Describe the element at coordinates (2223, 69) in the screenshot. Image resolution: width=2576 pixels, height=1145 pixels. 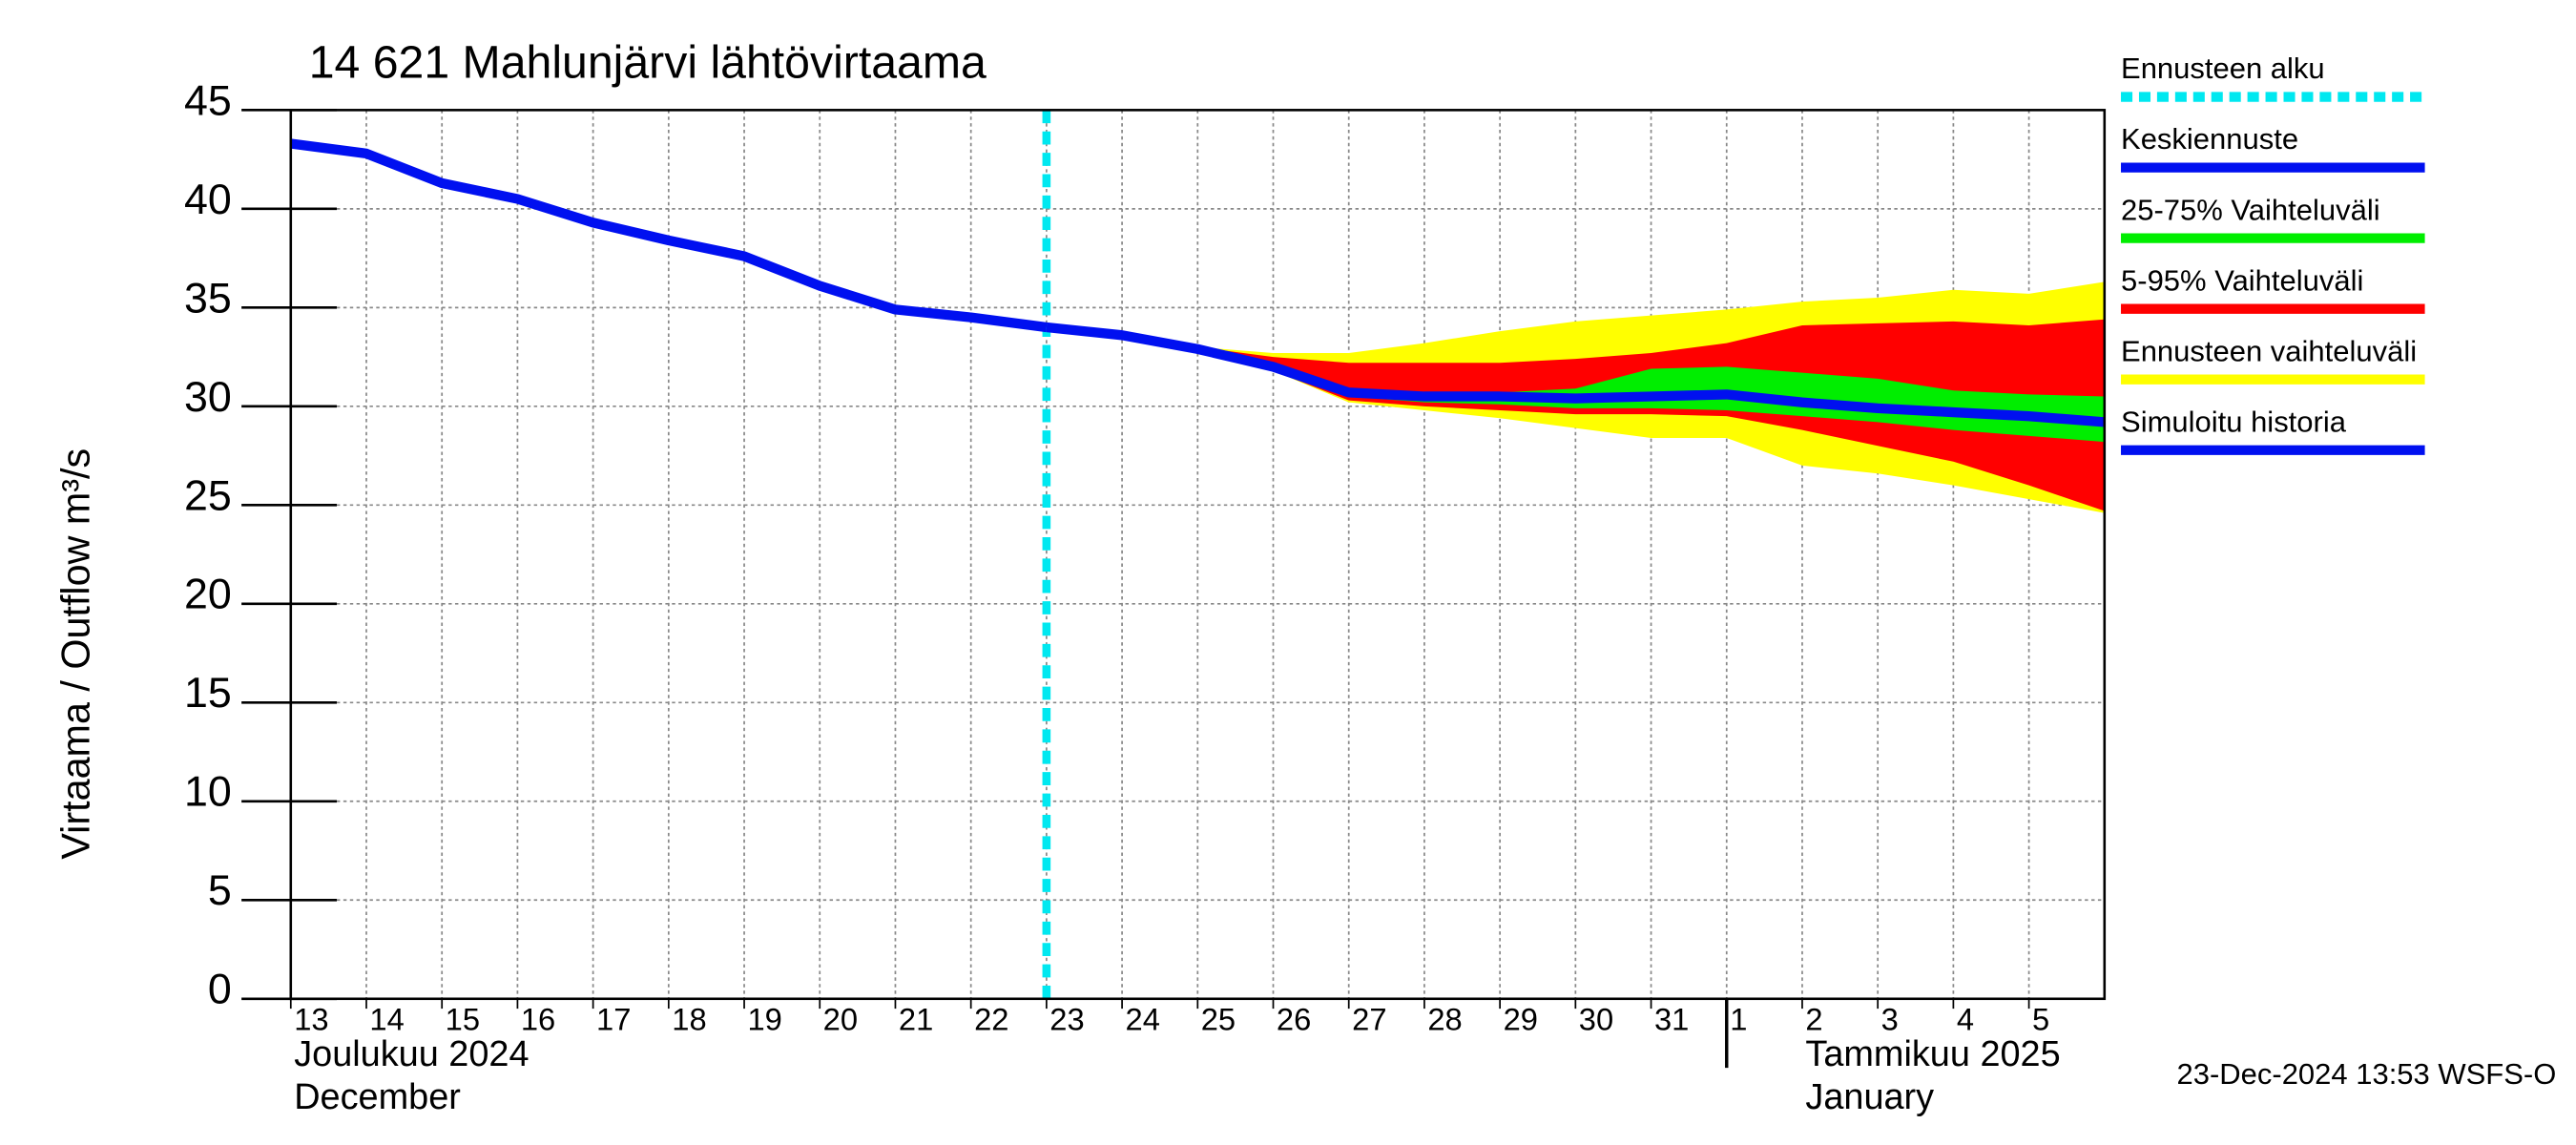
I see `legend-label: Ennusteen alku` at that location.